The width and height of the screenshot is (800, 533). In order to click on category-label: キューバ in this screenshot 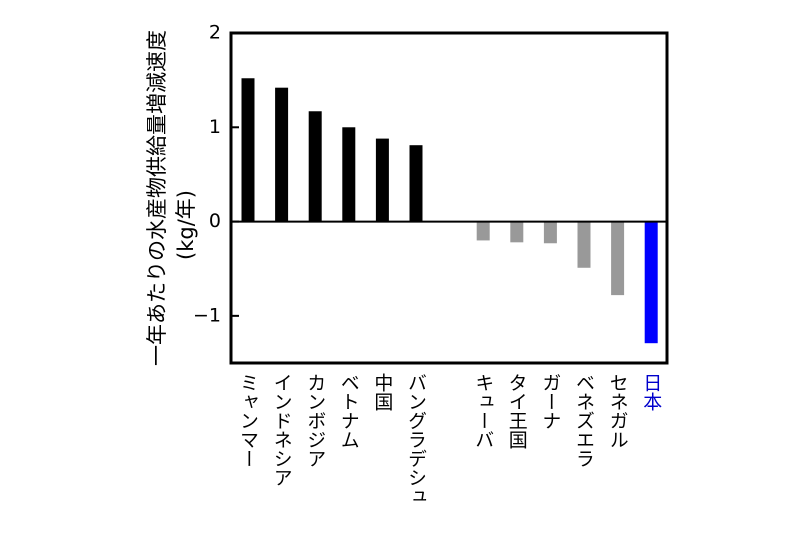, I will do `click(483, 411)`.